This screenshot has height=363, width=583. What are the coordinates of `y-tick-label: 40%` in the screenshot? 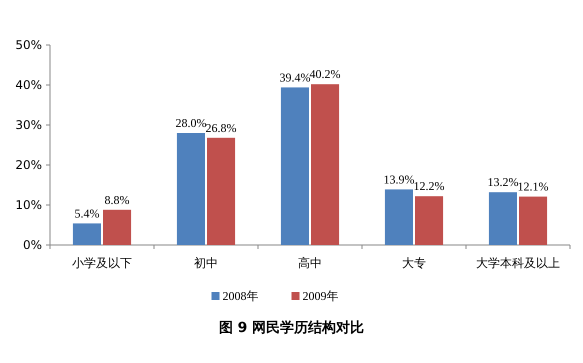 It's located at (28, 85).